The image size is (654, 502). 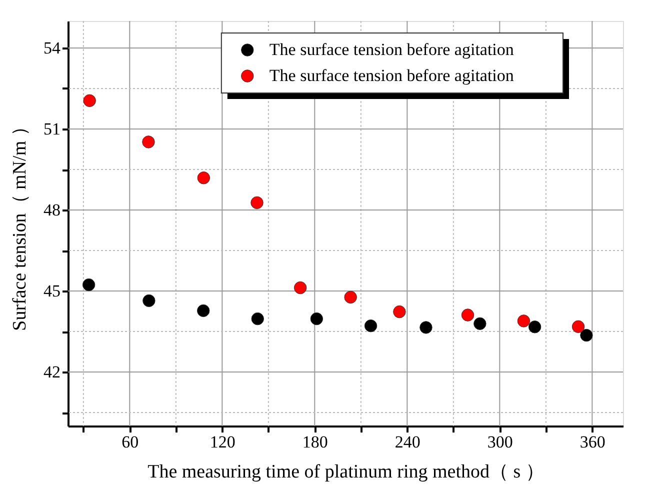 I want to click on x-tick-label: 120, so click(x=223, y=442).